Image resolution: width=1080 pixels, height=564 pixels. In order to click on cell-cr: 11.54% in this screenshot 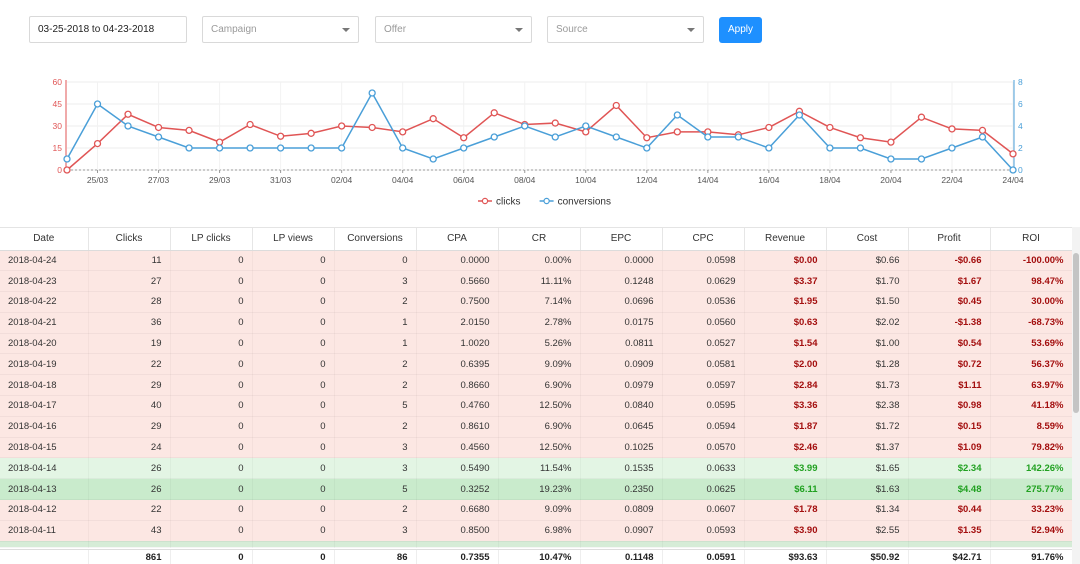, I will do `click(539, 468)`.